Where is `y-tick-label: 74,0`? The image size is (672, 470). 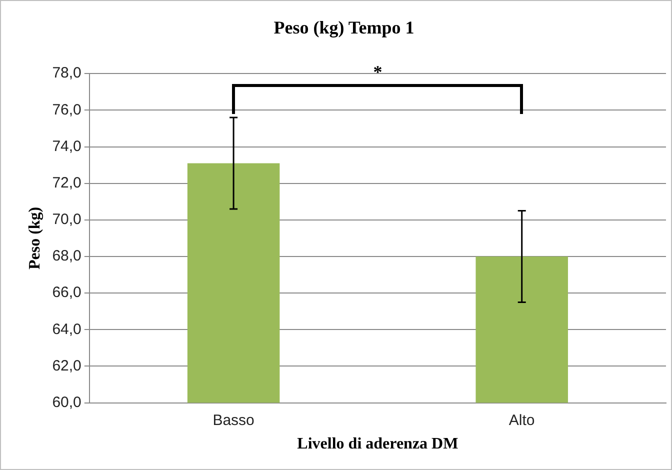 y-tick-label: 74,0 is located at coordinates (67, 146).